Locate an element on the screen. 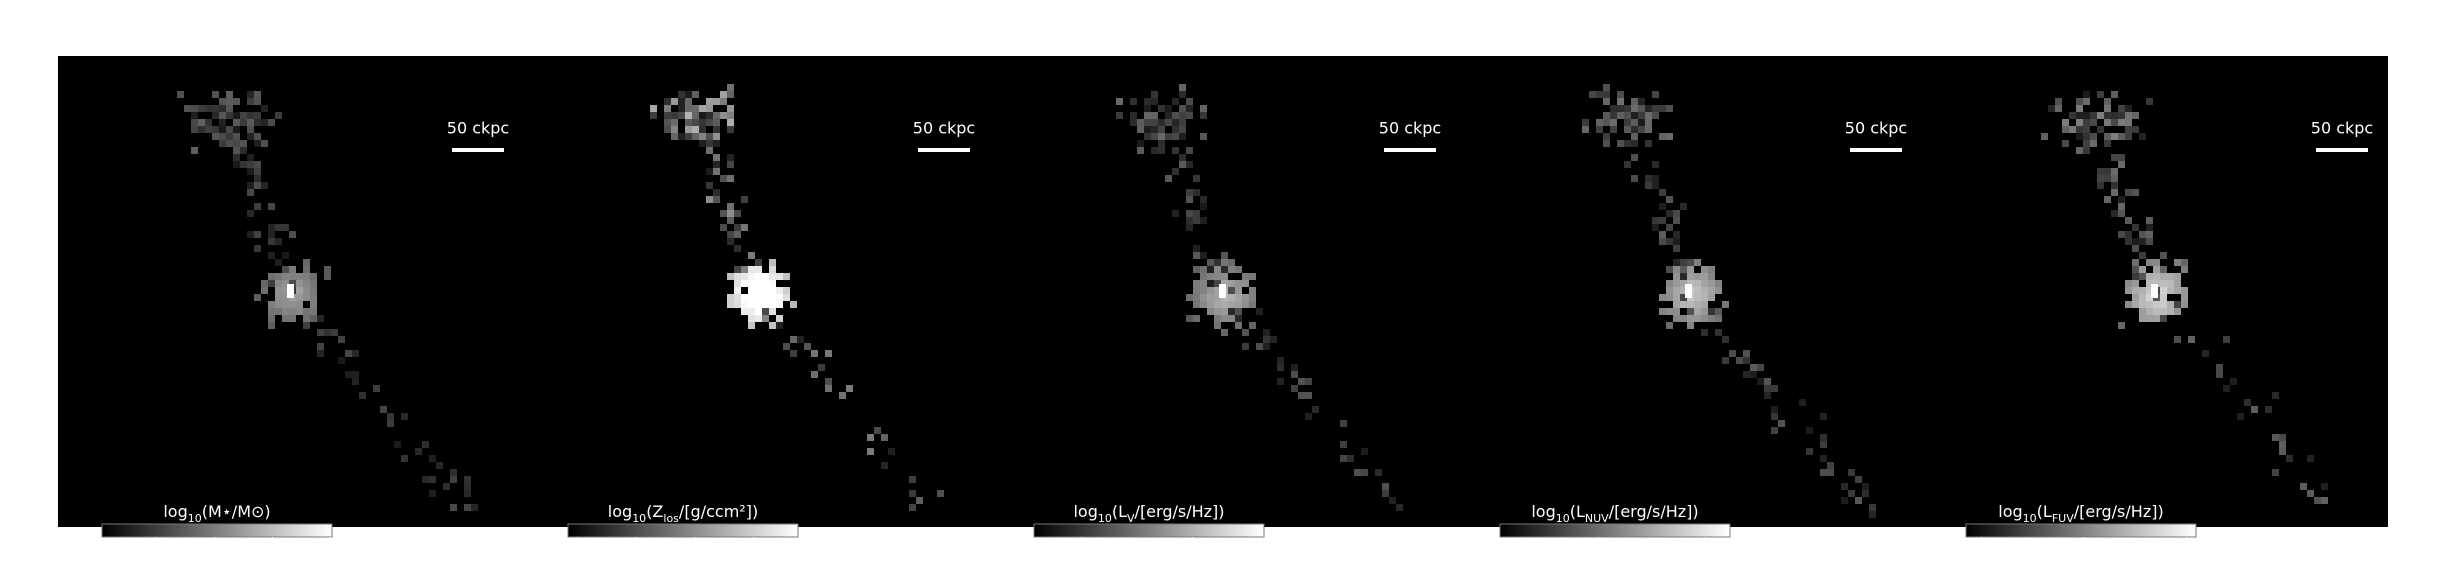 The image size is (2444, 584). colorbar-label: log10(Zlos/[g/ccm²]) is located at coordinates (683, 513).